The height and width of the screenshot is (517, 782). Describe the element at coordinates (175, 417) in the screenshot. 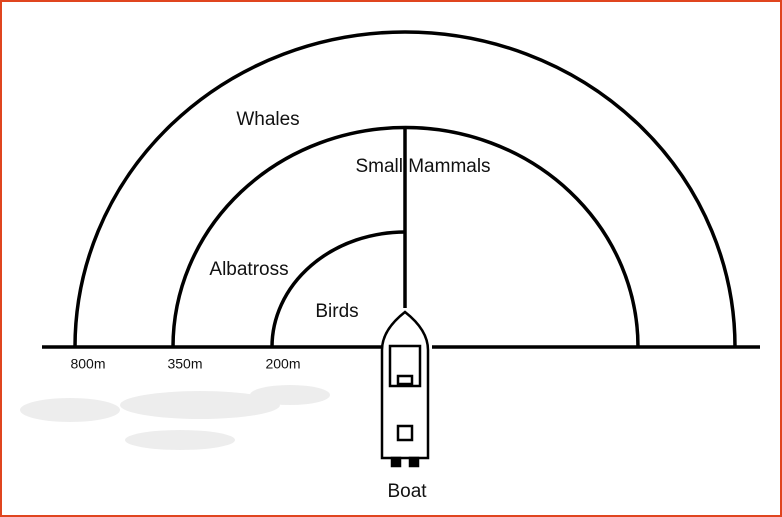

I see `smudges` at that location.